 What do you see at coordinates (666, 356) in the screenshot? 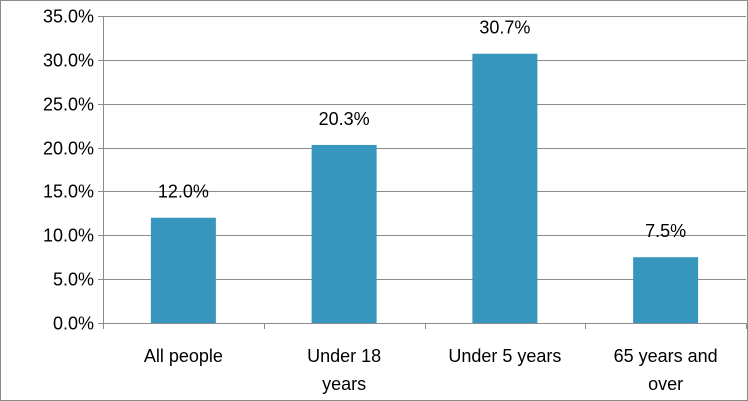
I see `x-tick-label-line: 65 years and` at bounding box center [666, 356].